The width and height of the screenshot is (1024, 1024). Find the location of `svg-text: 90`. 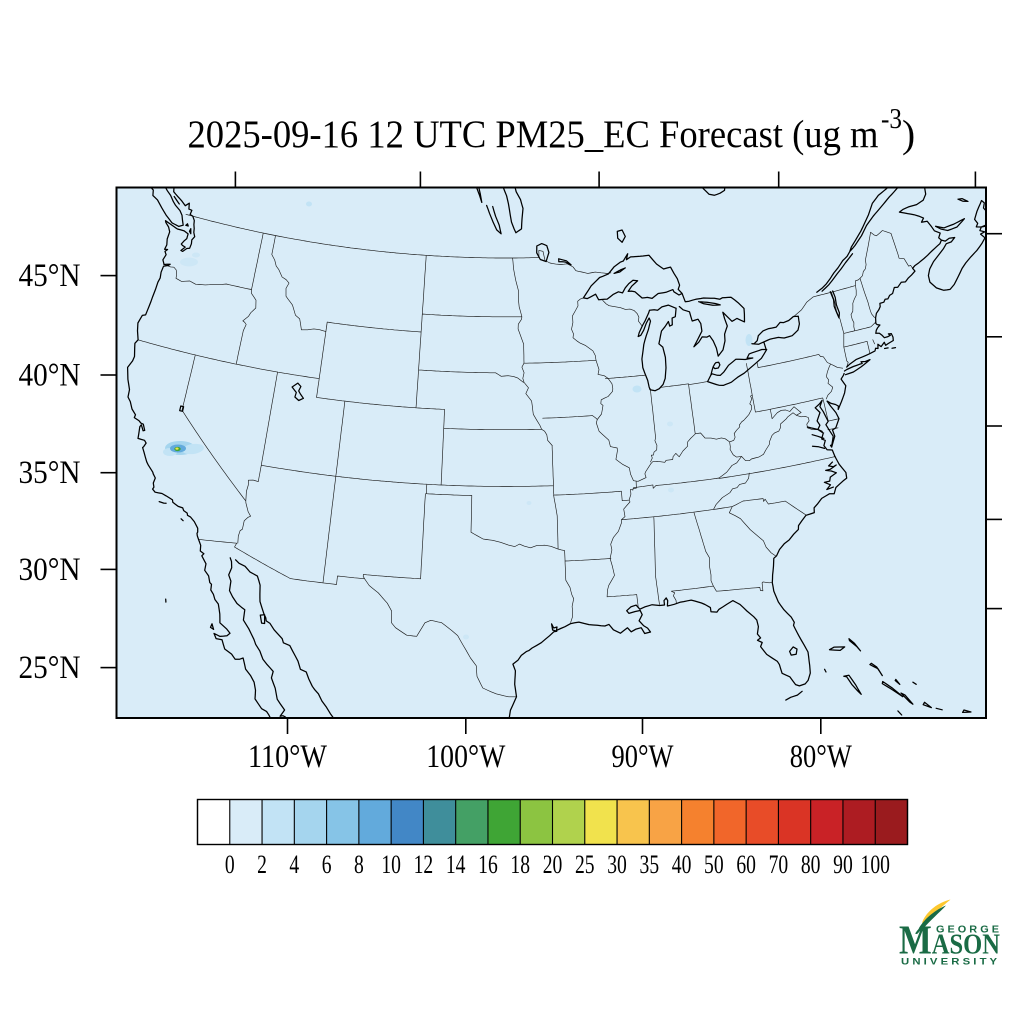

svg-text: 90 is located at coordinates (843, 864).